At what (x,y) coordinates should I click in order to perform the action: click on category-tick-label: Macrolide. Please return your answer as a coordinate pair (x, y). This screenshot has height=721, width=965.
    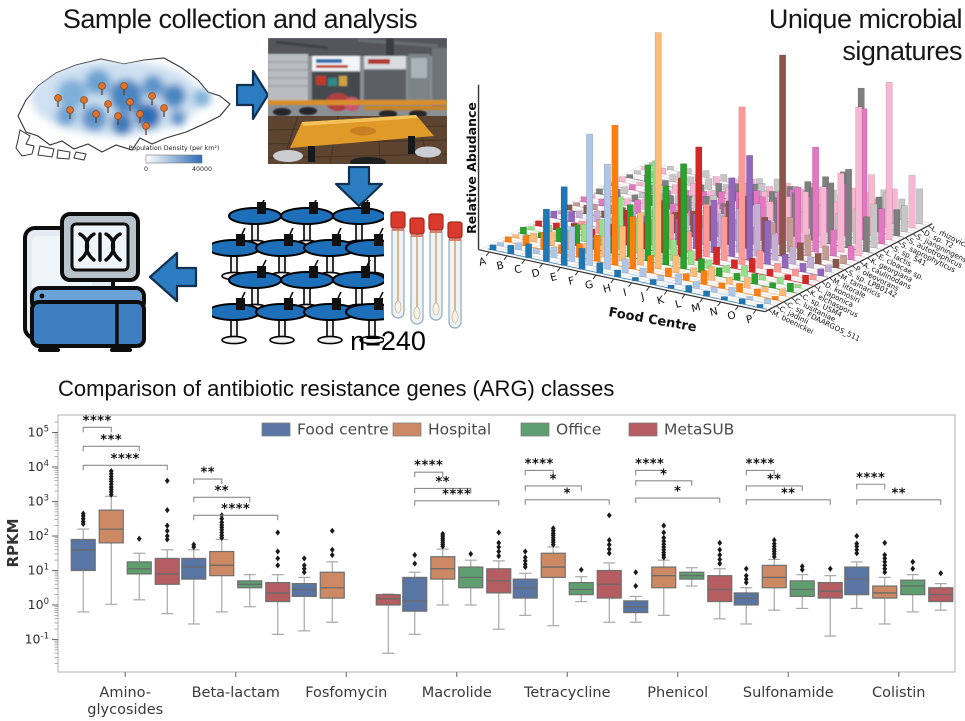
    Looking at the image, I should click on (457, 693).